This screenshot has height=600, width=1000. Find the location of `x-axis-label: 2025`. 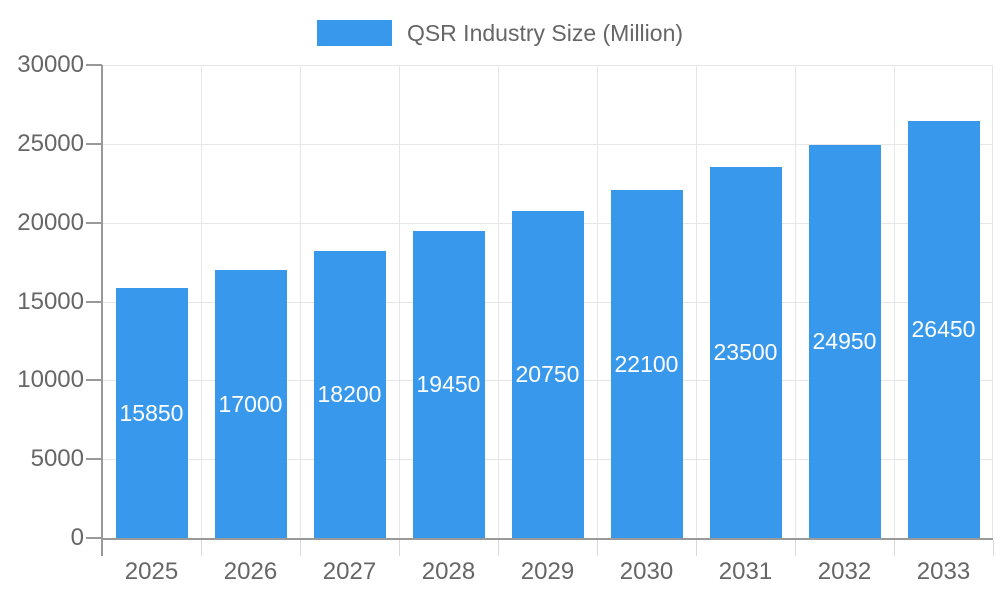

x-axis-label: 2025 is located at coordinates (151, 571).